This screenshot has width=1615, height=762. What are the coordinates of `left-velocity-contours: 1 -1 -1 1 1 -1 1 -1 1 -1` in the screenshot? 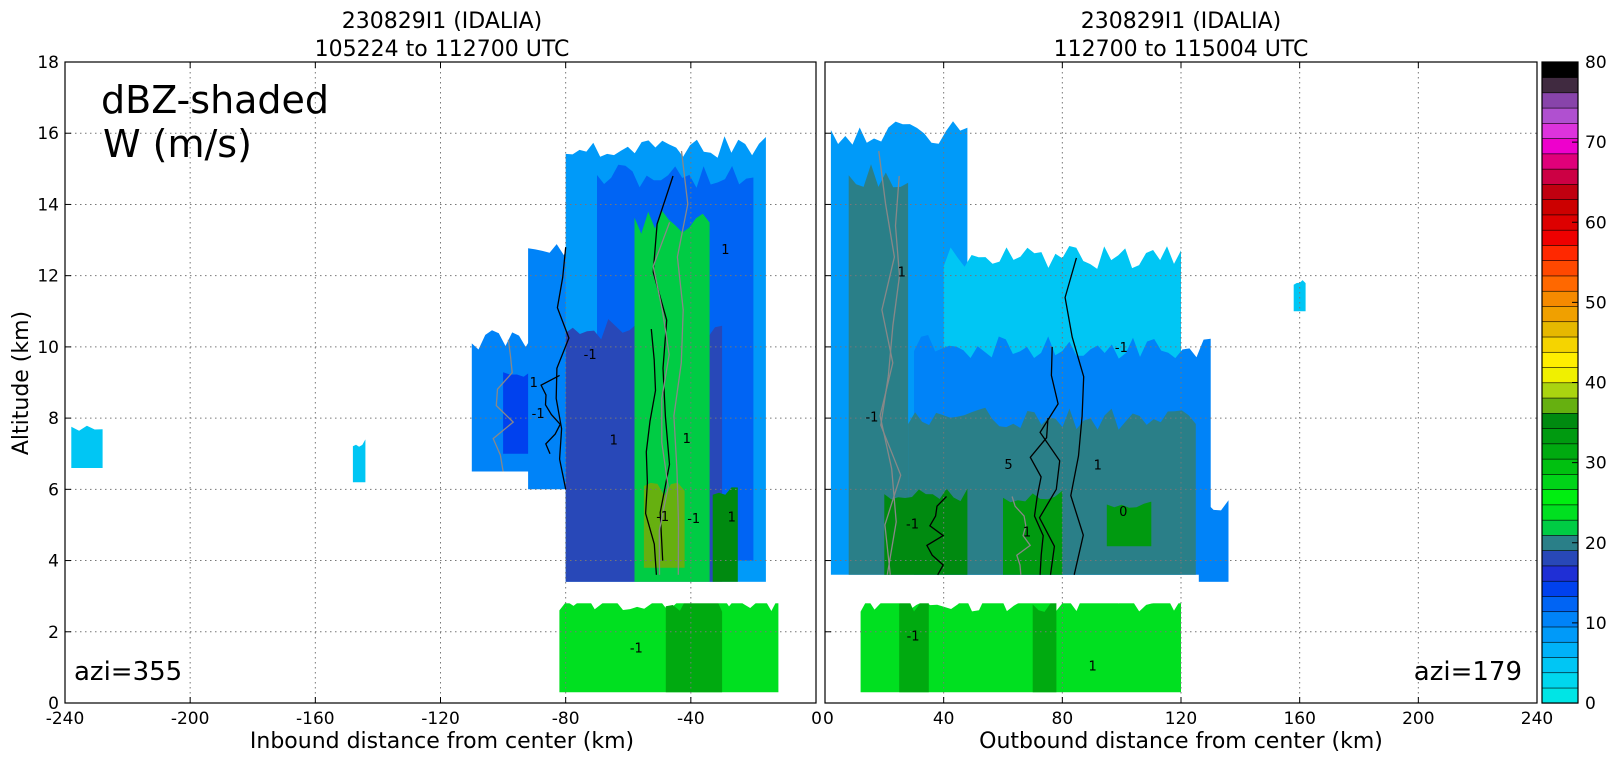 It's located at (614, 403).